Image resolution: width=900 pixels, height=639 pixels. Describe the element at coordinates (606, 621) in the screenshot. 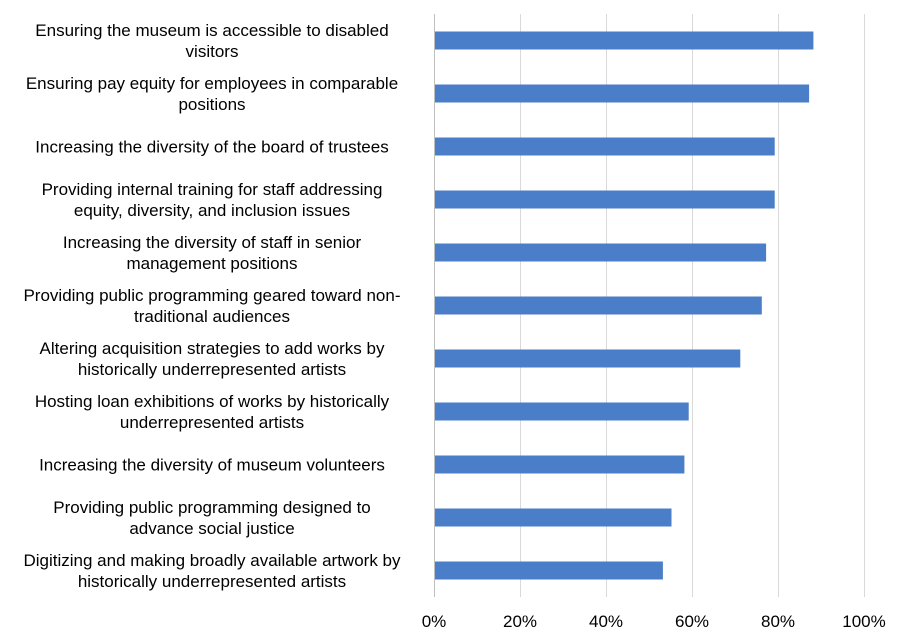

I see `x-tick-label: 40%` at that location.